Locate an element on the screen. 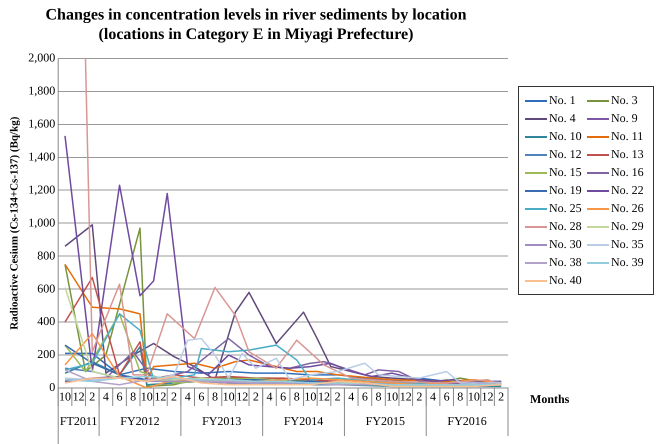  legend-label: No. 11 is located at coordinates (627, 136).